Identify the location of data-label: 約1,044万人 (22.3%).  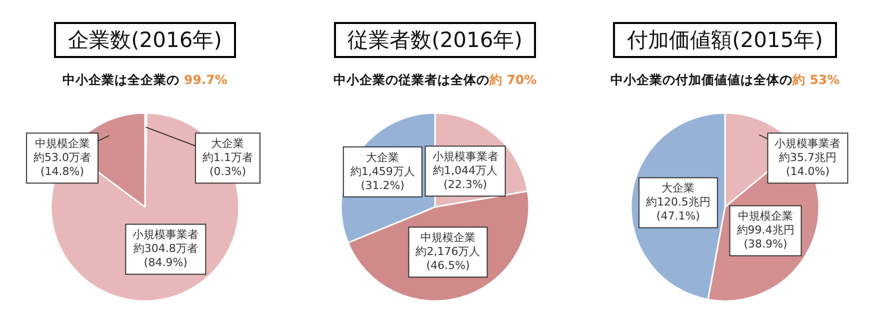
(465, 177).